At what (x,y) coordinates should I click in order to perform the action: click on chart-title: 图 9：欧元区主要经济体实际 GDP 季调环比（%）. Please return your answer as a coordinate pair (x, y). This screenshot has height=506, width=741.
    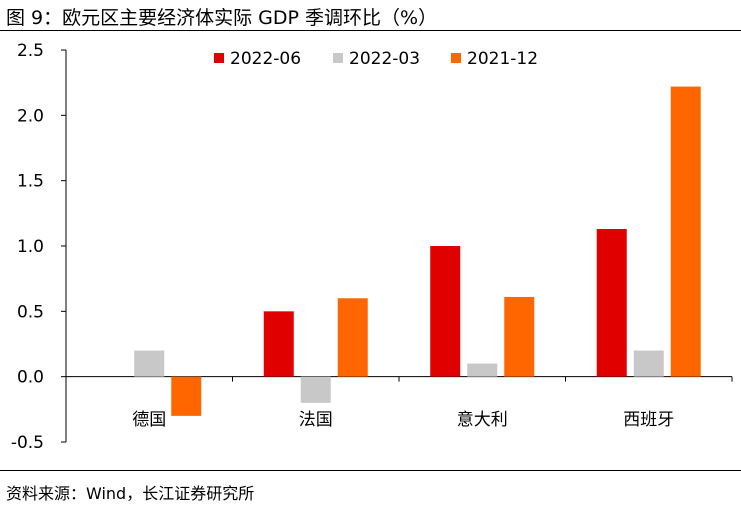
    Looking at the image, I should click on (222, 18).